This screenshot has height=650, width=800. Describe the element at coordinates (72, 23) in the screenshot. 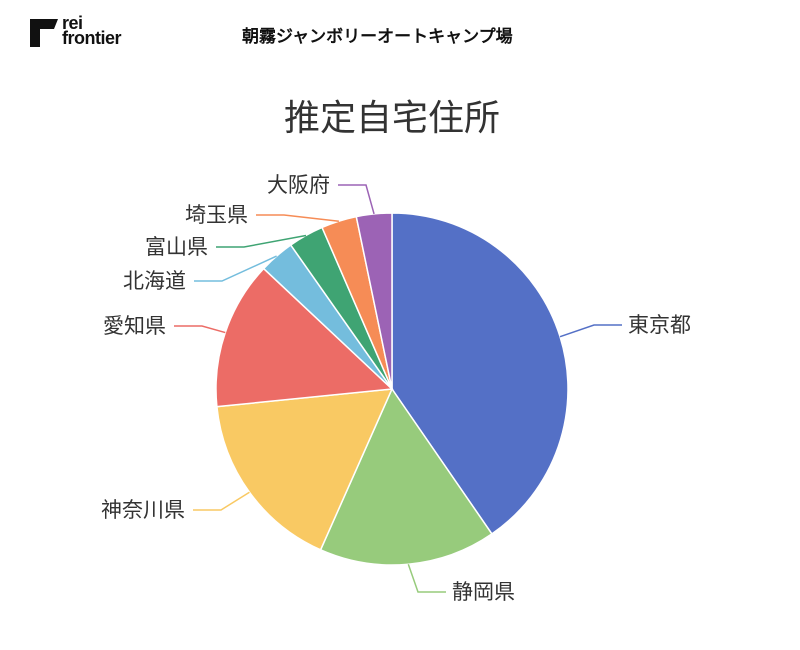

I see `logo-text-line1: rei` at that location.